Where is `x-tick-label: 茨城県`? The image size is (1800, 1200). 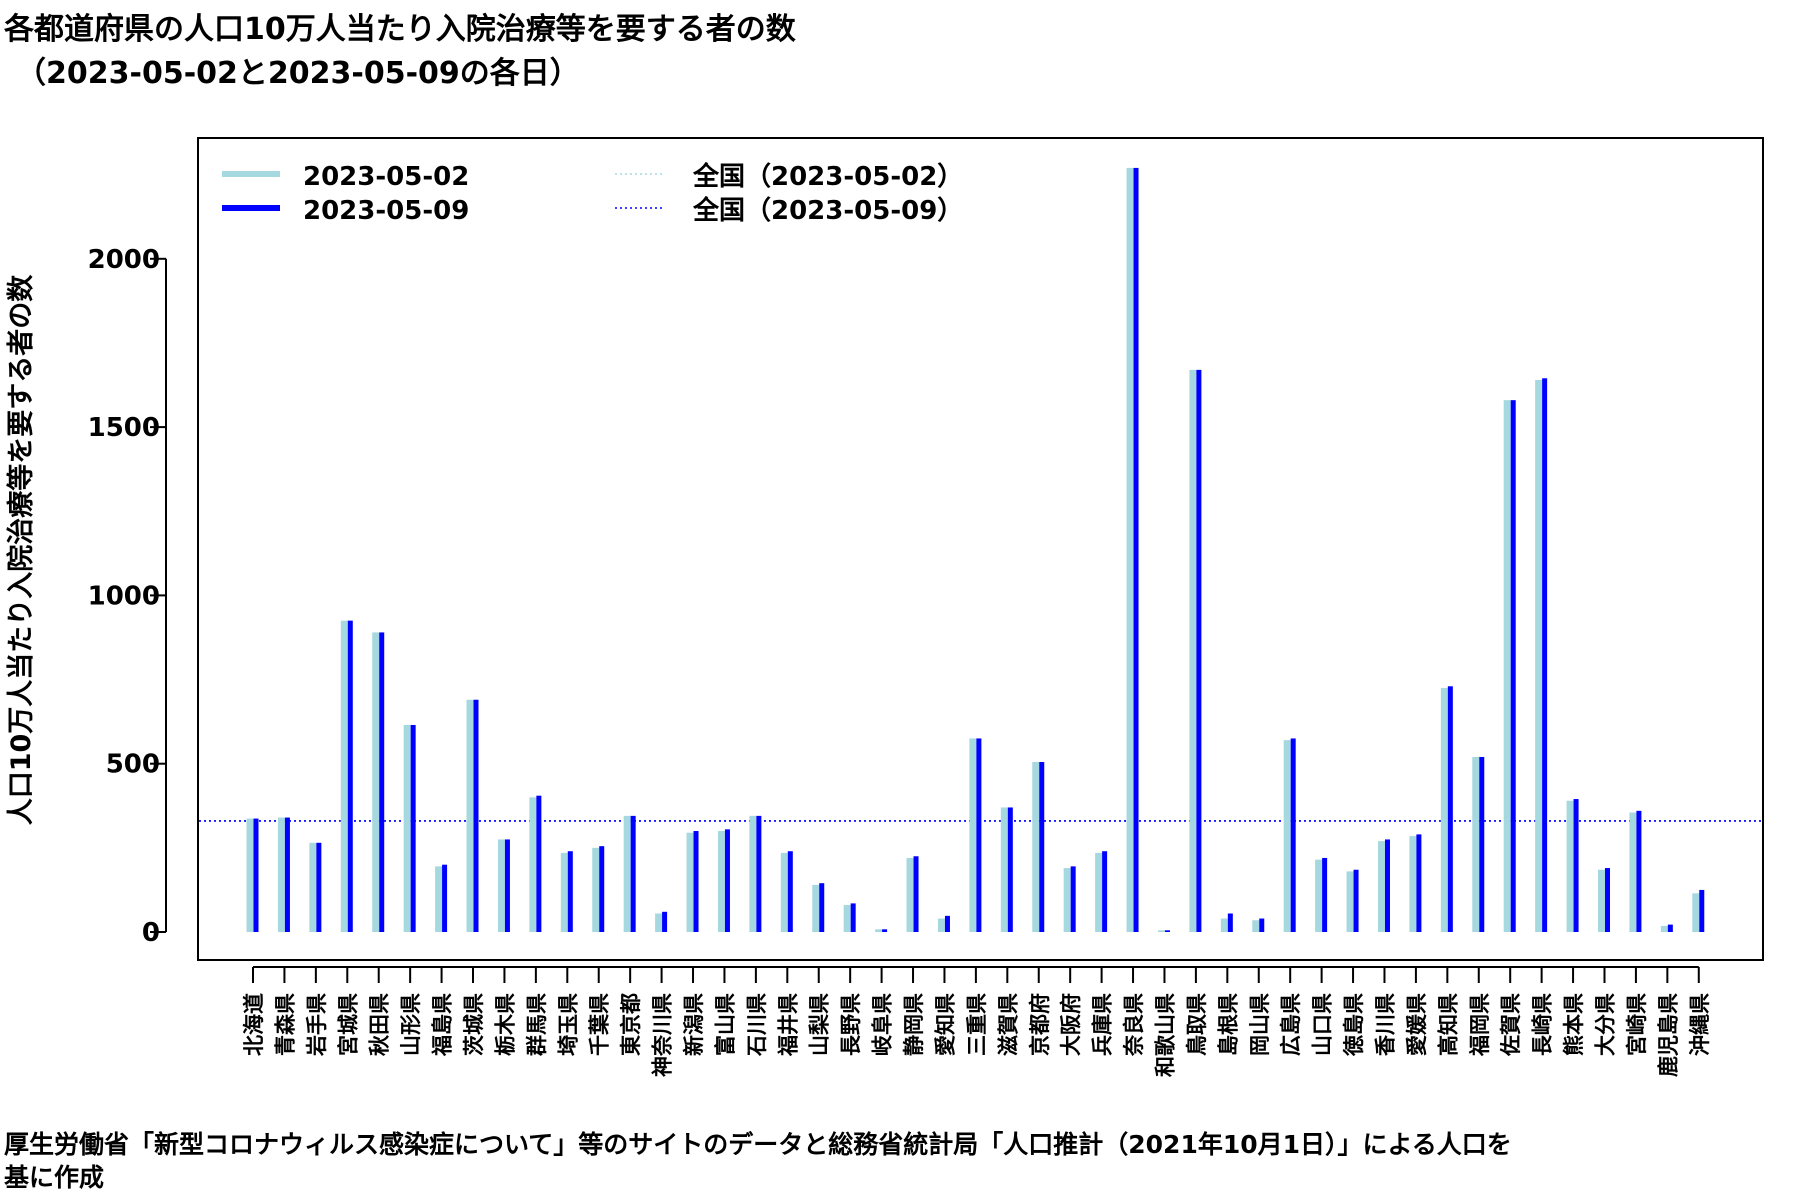
x-tick-label: 茨城県 is located at coordinates (474, 1024).